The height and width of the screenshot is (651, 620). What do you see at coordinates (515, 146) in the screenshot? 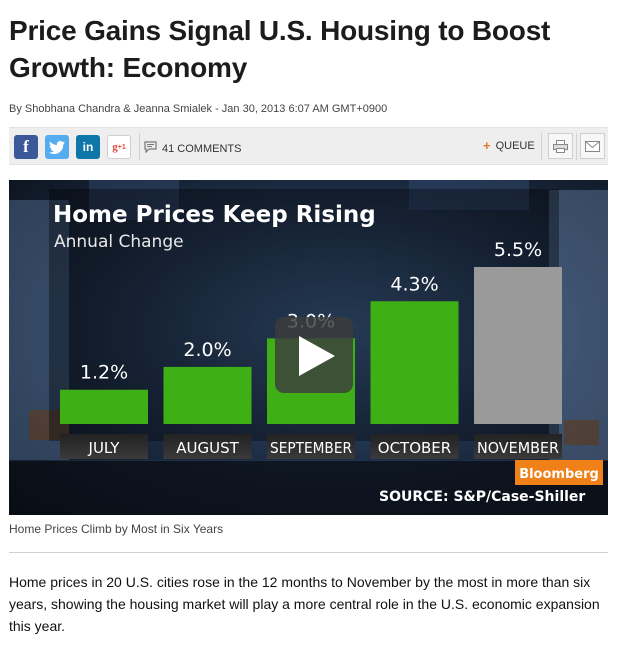
I see `queue-label: QUEUE` at bounding box center [515, 146].